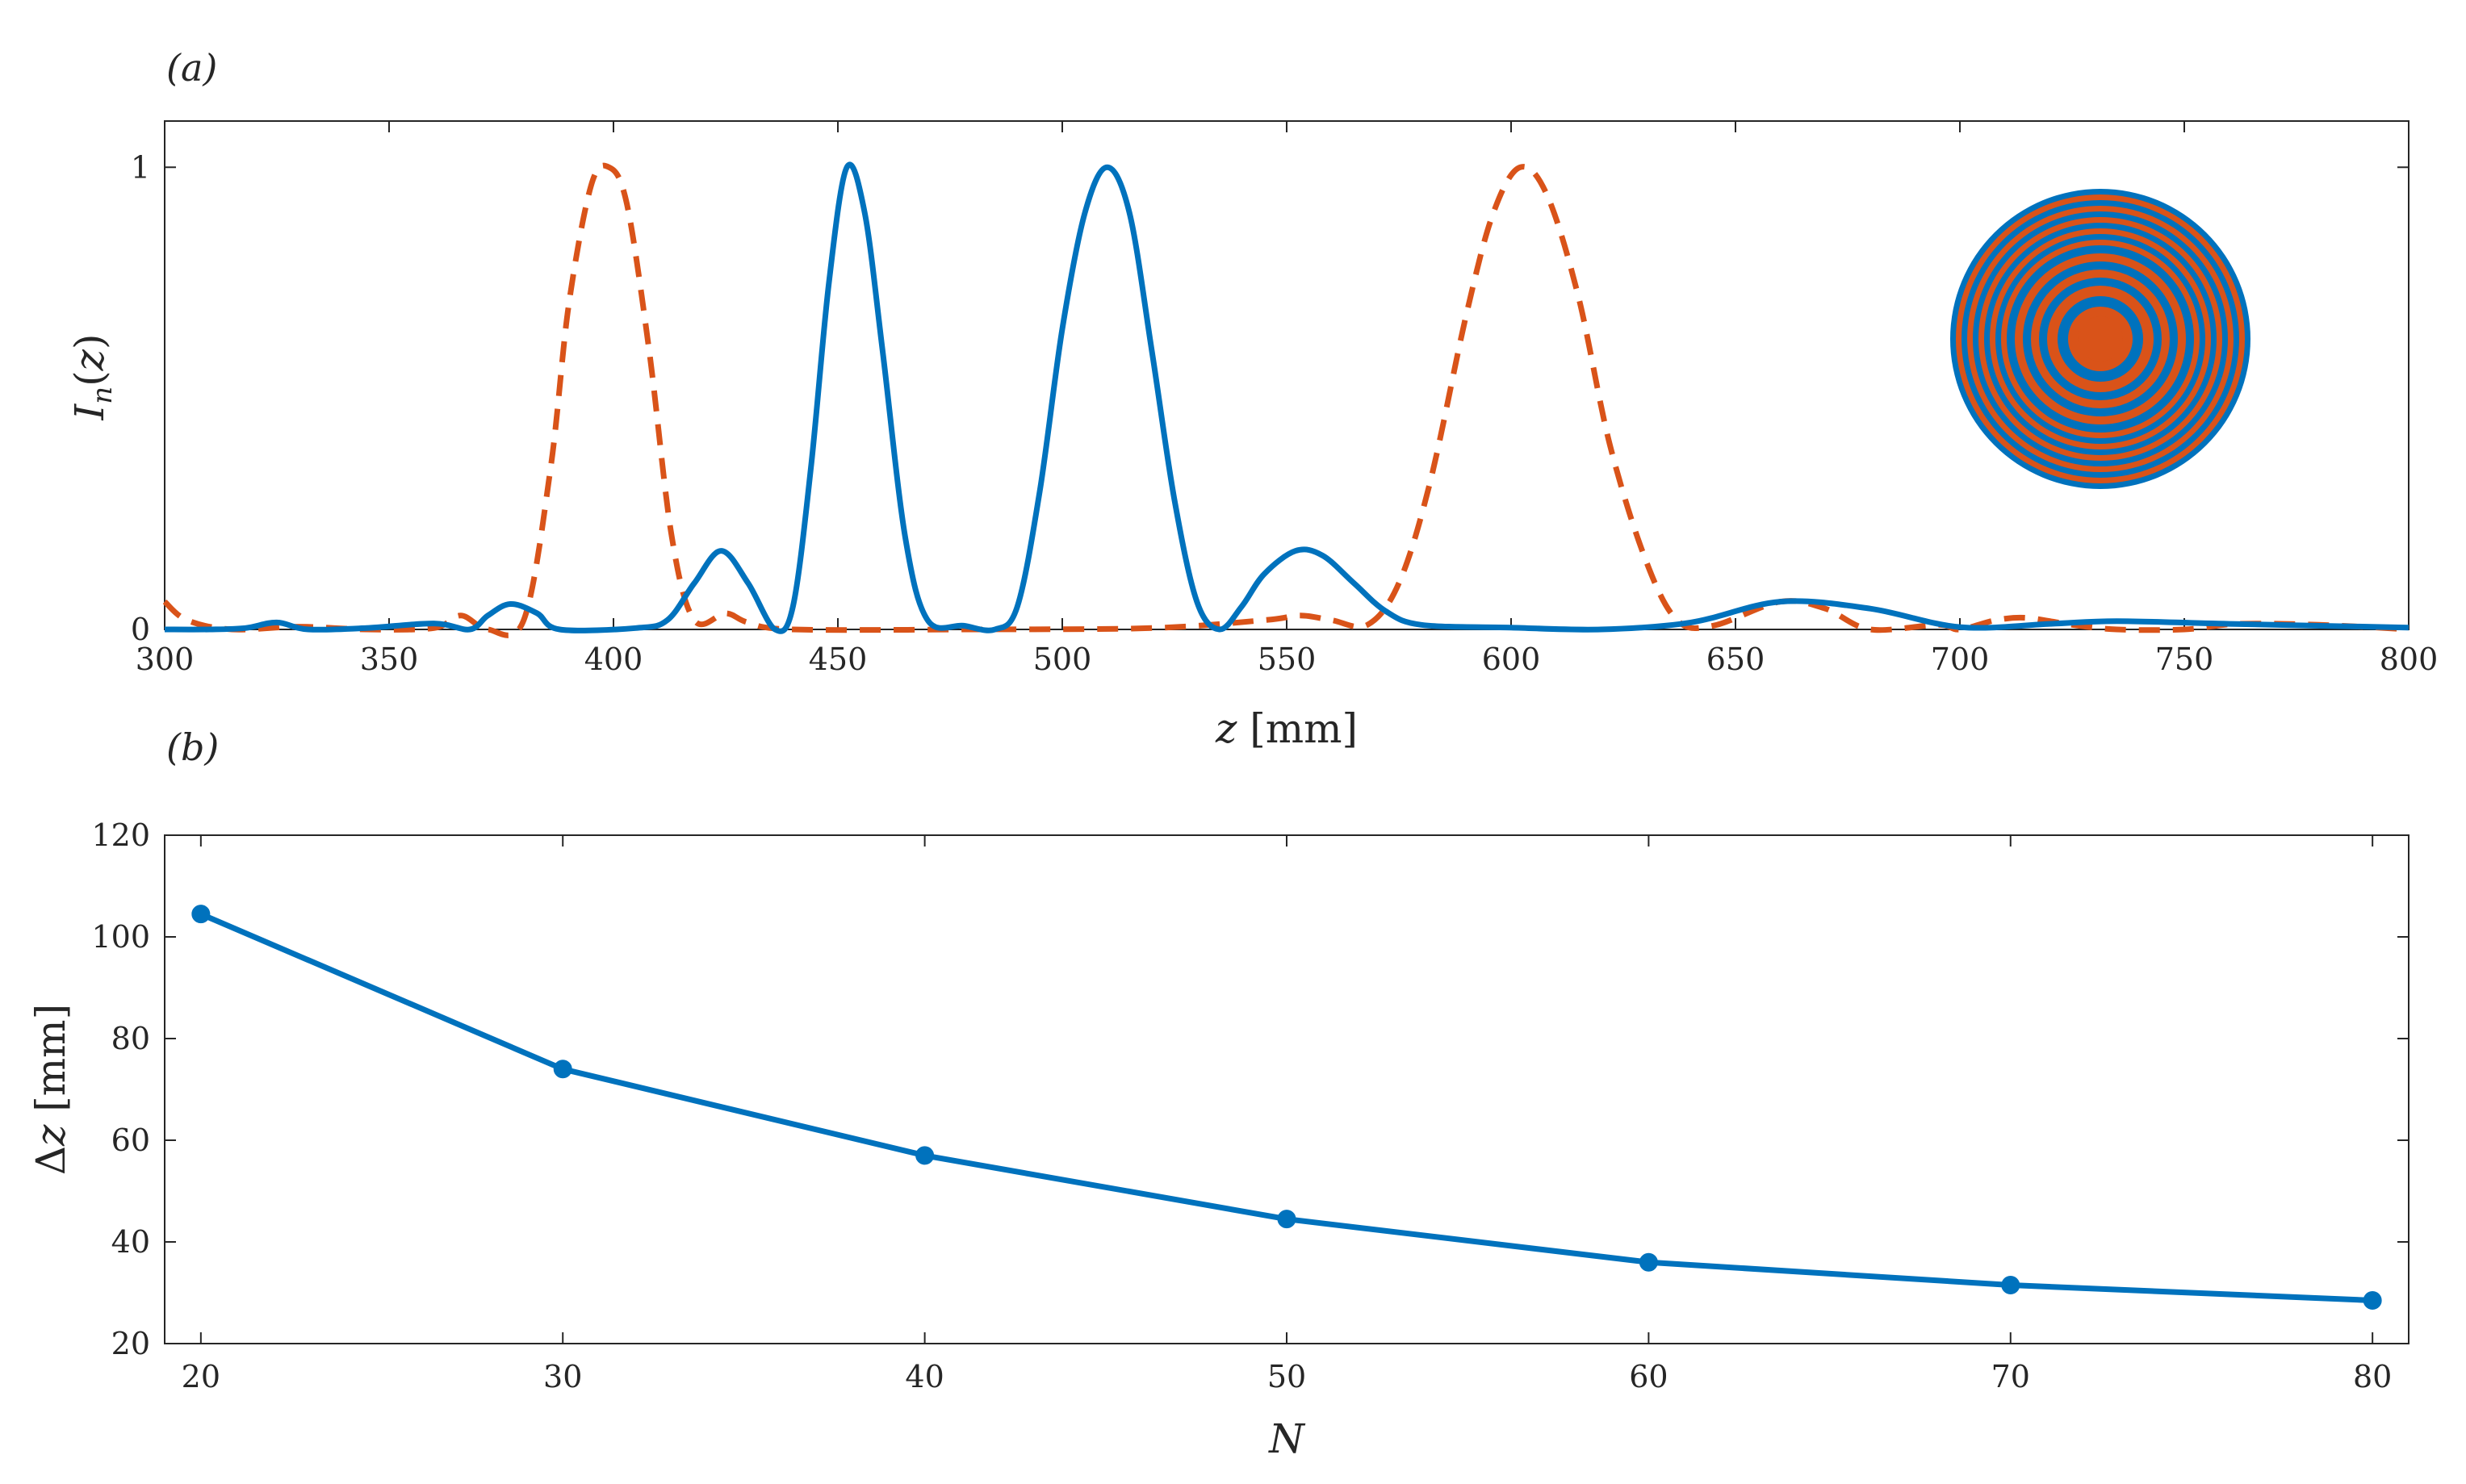 The image size is (2466, 1484). Describe the element at coordinates (130, 1343) in the screenshot. I see `panel-b-y-tick-label: 20` at that location.